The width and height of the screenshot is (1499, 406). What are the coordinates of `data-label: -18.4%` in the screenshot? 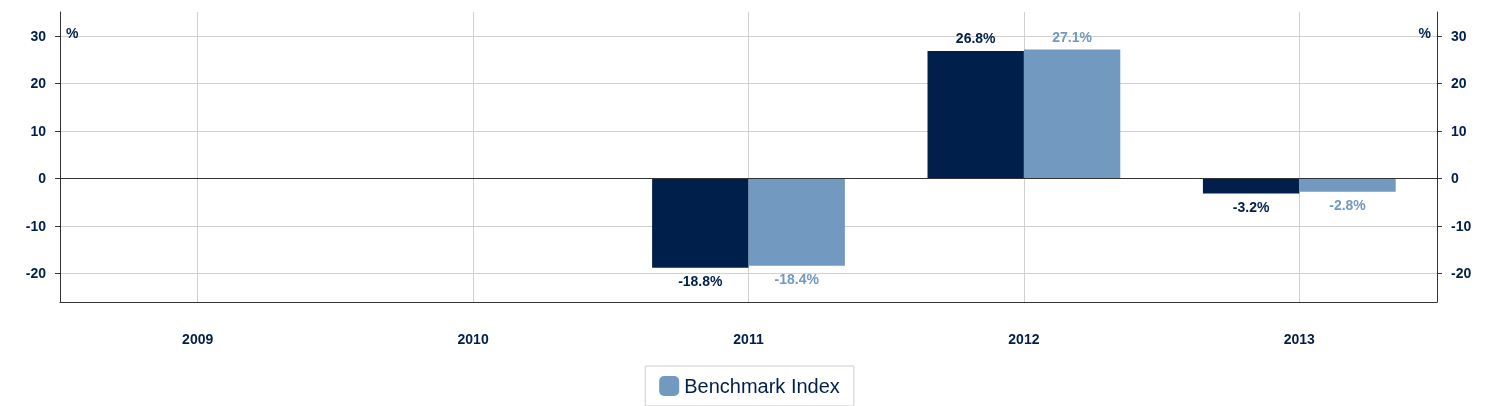 It's located at (797, 278).